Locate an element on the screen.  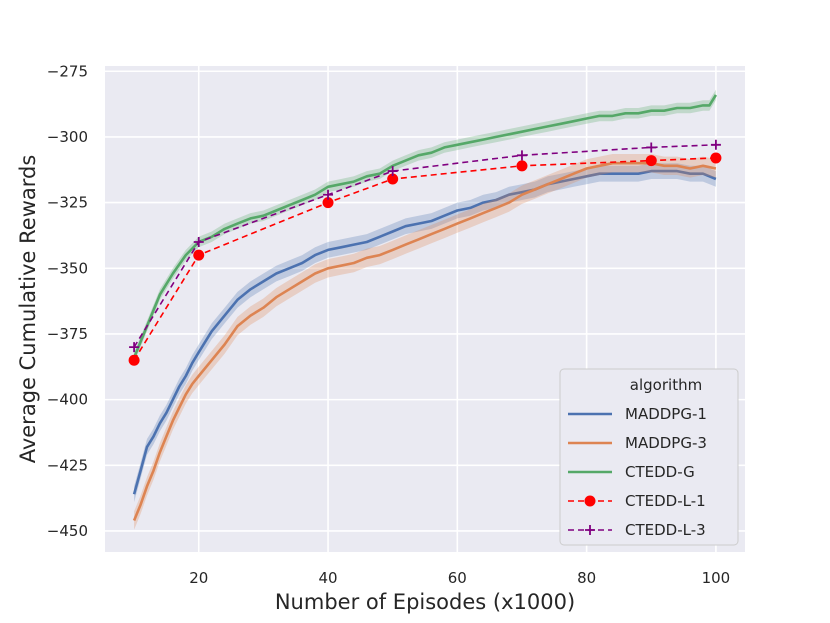
legend-entry-maddpg-3: MADDPG-3 is located at coordinates (637, 443).